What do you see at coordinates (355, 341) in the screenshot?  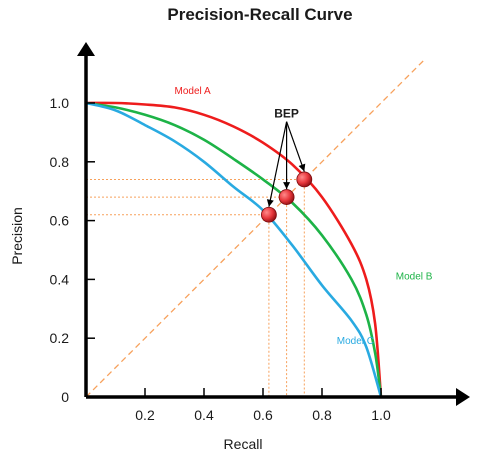 I see `series-label-model-c: Model C` at bounding box center [355, 341].